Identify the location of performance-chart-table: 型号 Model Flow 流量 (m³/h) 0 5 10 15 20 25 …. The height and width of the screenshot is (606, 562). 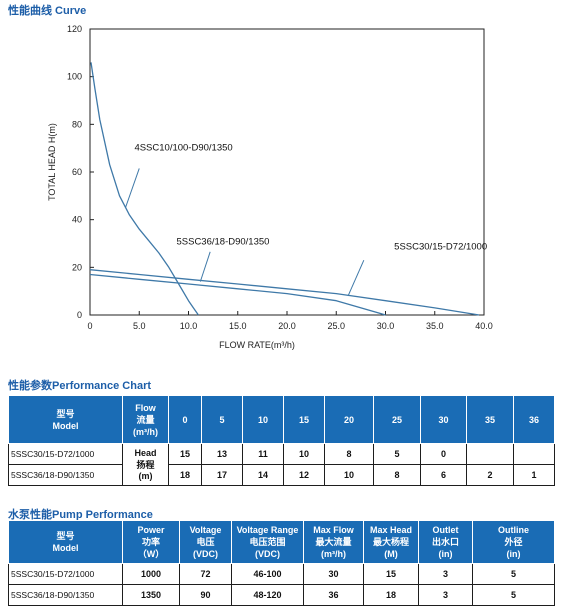
(281, 440).